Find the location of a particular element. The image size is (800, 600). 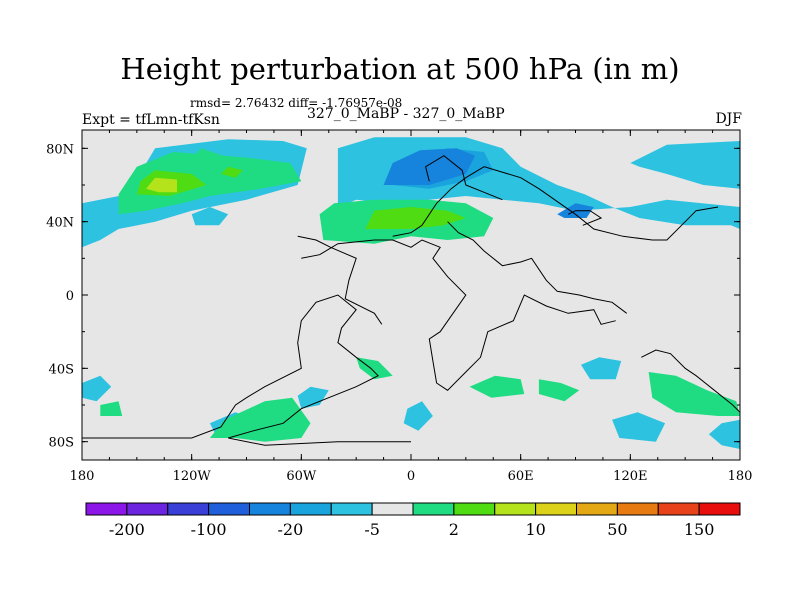

colorbar-label: -200 is located at coordinates (127, 529).